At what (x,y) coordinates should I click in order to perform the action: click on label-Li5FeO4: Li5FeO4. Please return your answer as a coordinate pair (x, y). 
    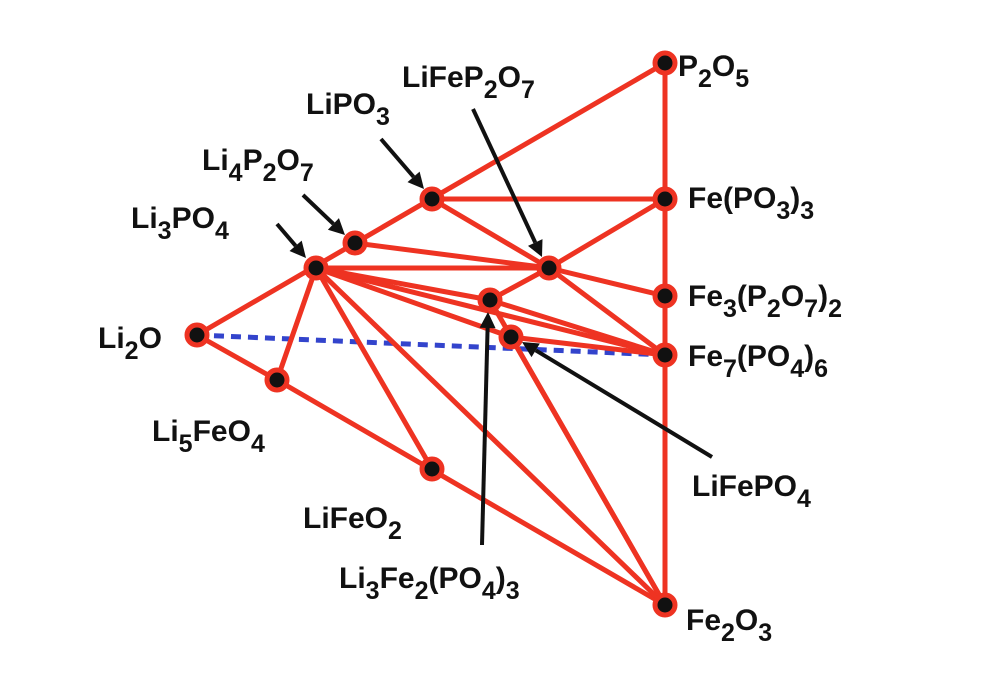
    Looking at the image, I should click on (208, 436).